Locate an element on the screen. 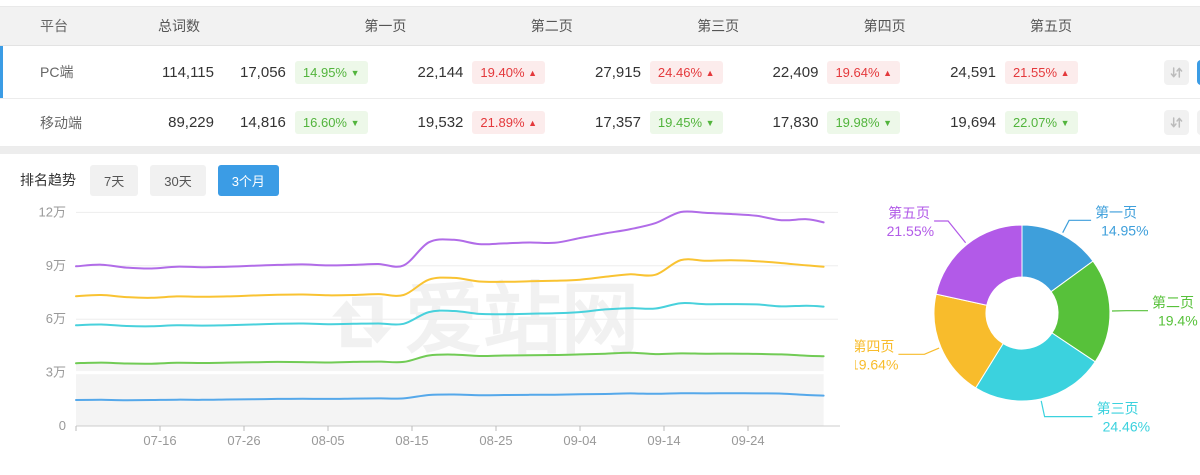 The width and height of the screenshot is (1200, 475). page-1-cell: 17,056 14.95% ▼ is located at coordinates (329, 72).